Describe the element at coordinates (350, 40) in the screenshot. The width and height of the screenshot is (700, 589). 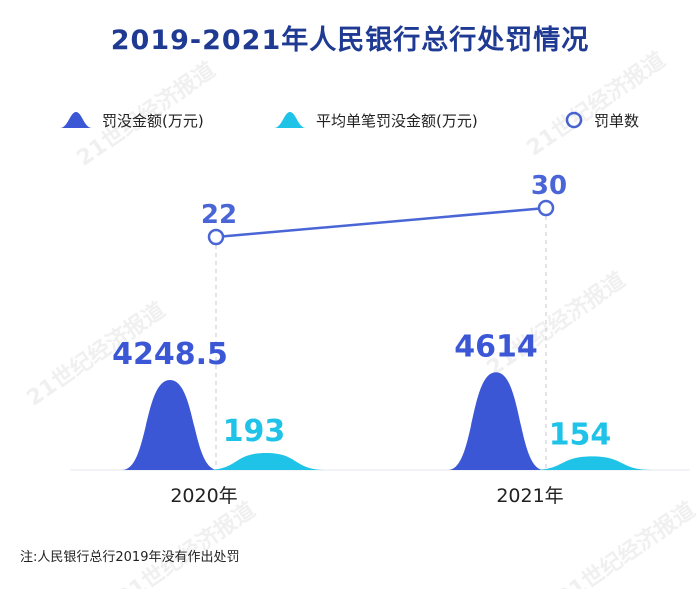
I see `chart-title: 2019-2021年人民银行总行处罚情况` at that location.